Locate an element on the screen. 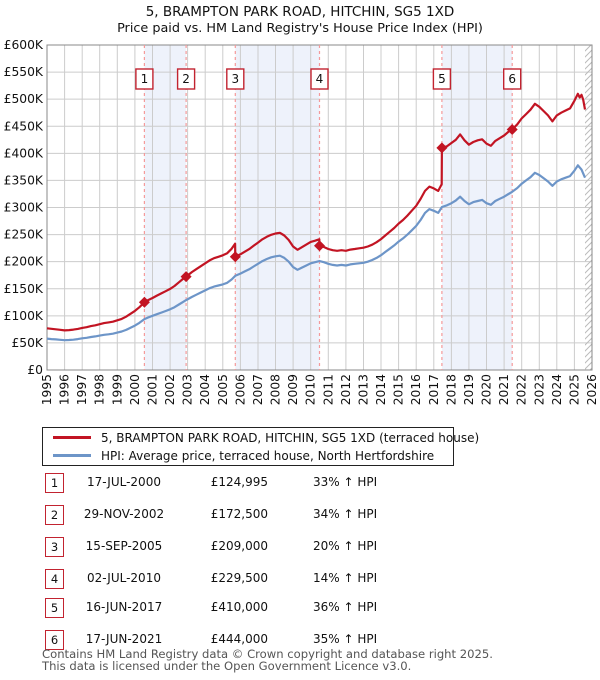 This screenshot has width=600, height=680. y-tick-label: £100K is located at coordinates (24, 316).